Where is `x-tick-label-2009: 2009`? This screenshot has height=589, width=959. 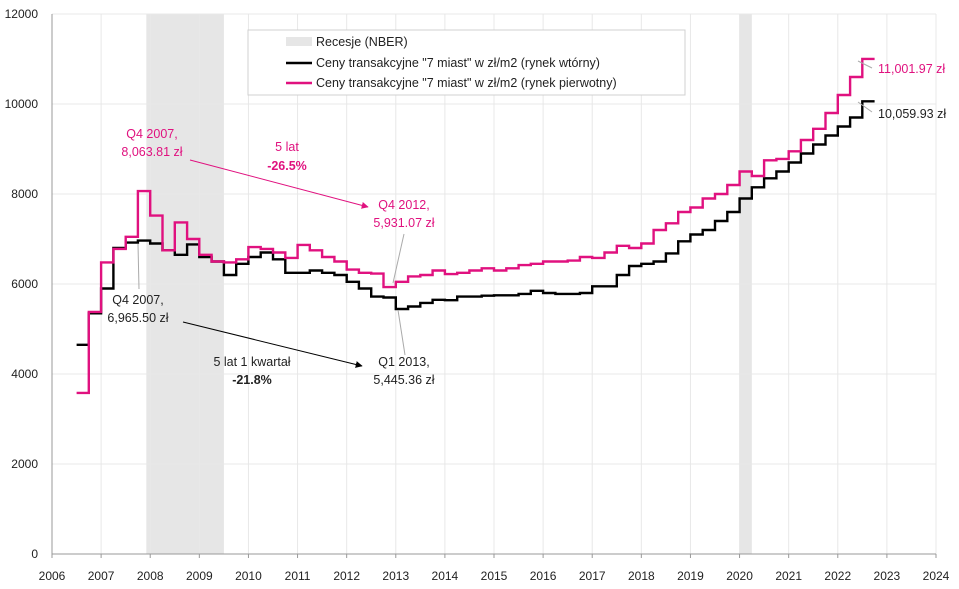
x-tick-label-2009: 2009 is located at coordinates (199, 576).